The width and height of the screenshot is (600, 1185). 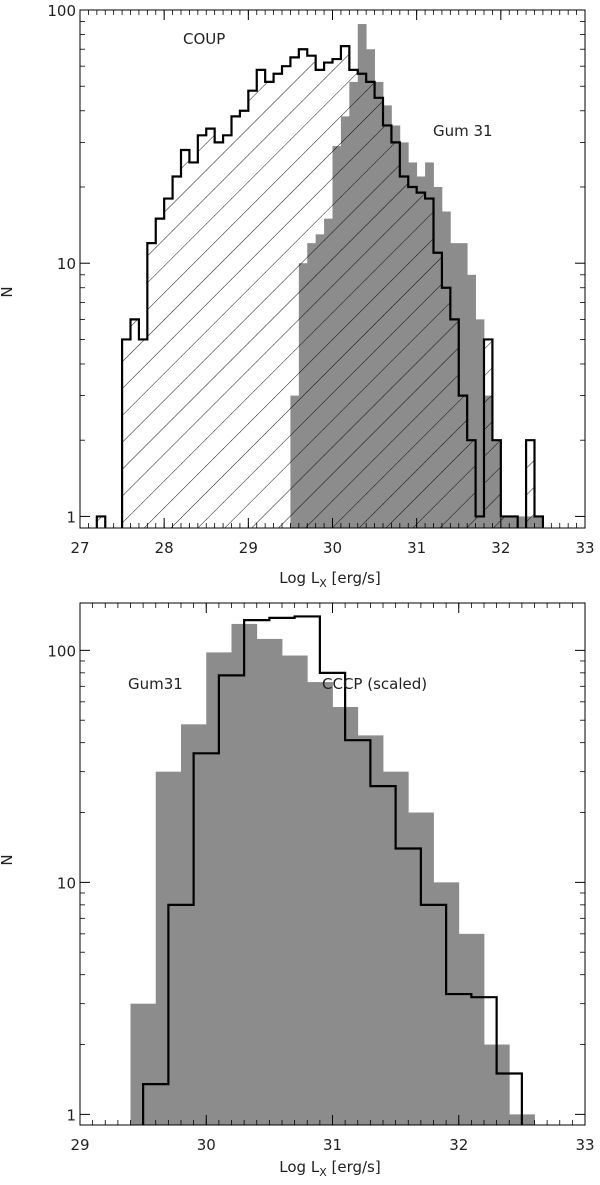 What do you see at coordinates (8, 291) in the screenshot?
I see `top-y-axis-label: N` at bounding box center [8, 291].